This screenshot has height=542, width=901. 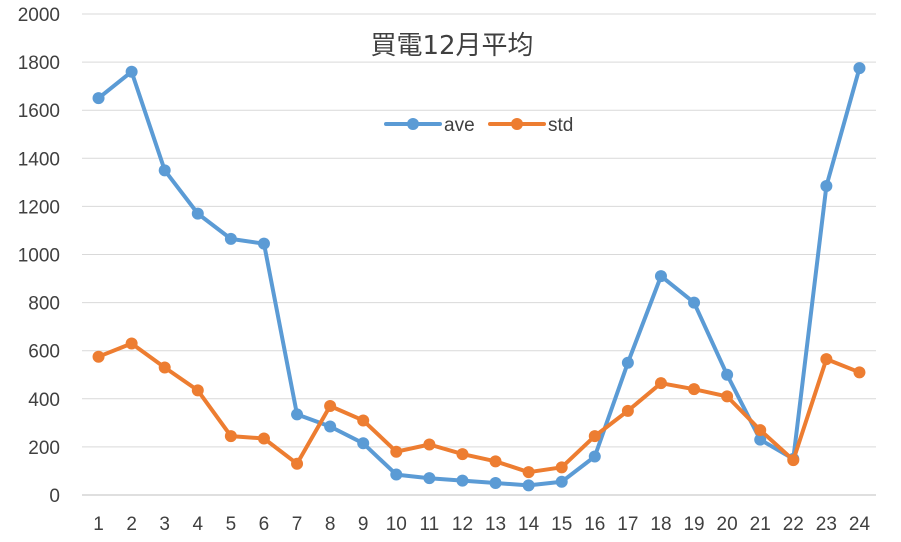 What do you see at coordinates (627, 524) in the screenshot?
I see `x-tick-label: 17` at bounding box center [627, 524].